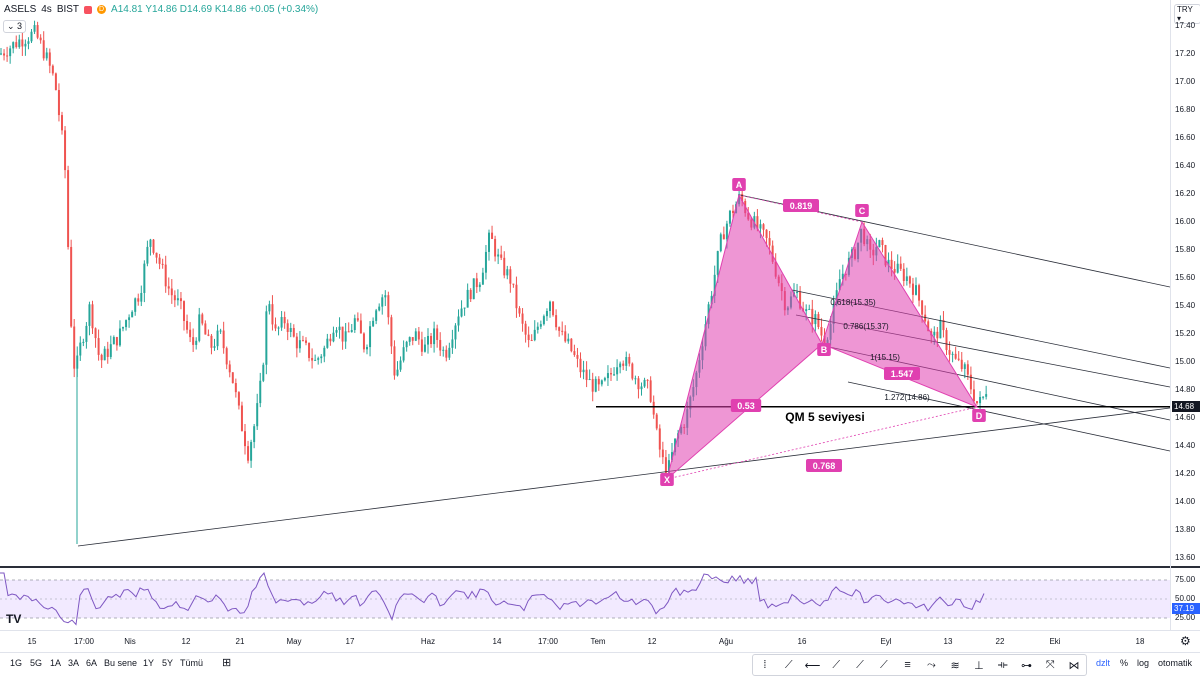 The image size is (1200, 676). I want to click on flat-top-icon: ≋, so click(955, 665).